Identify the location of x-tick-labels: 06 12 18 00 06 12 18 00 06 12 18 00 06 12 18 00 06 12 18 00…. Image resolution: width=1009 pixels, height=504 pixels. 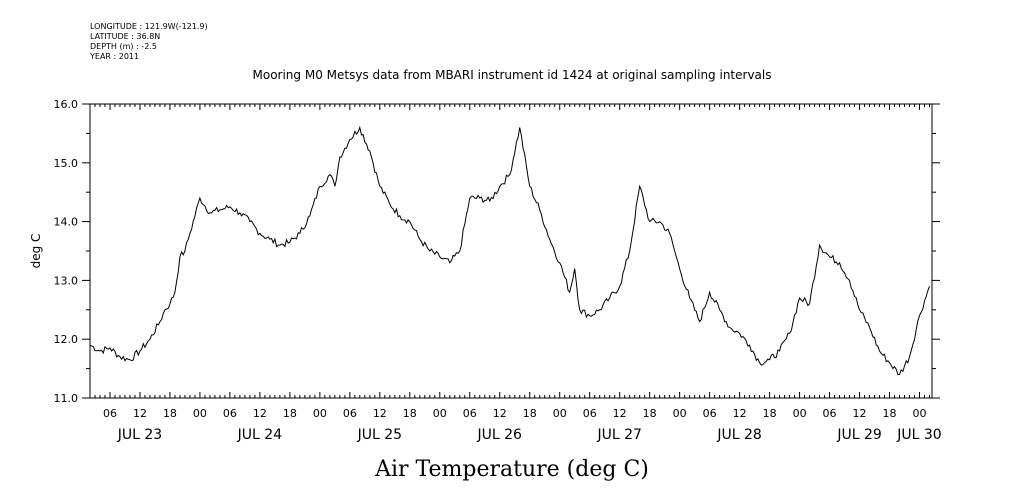
(515, 413).